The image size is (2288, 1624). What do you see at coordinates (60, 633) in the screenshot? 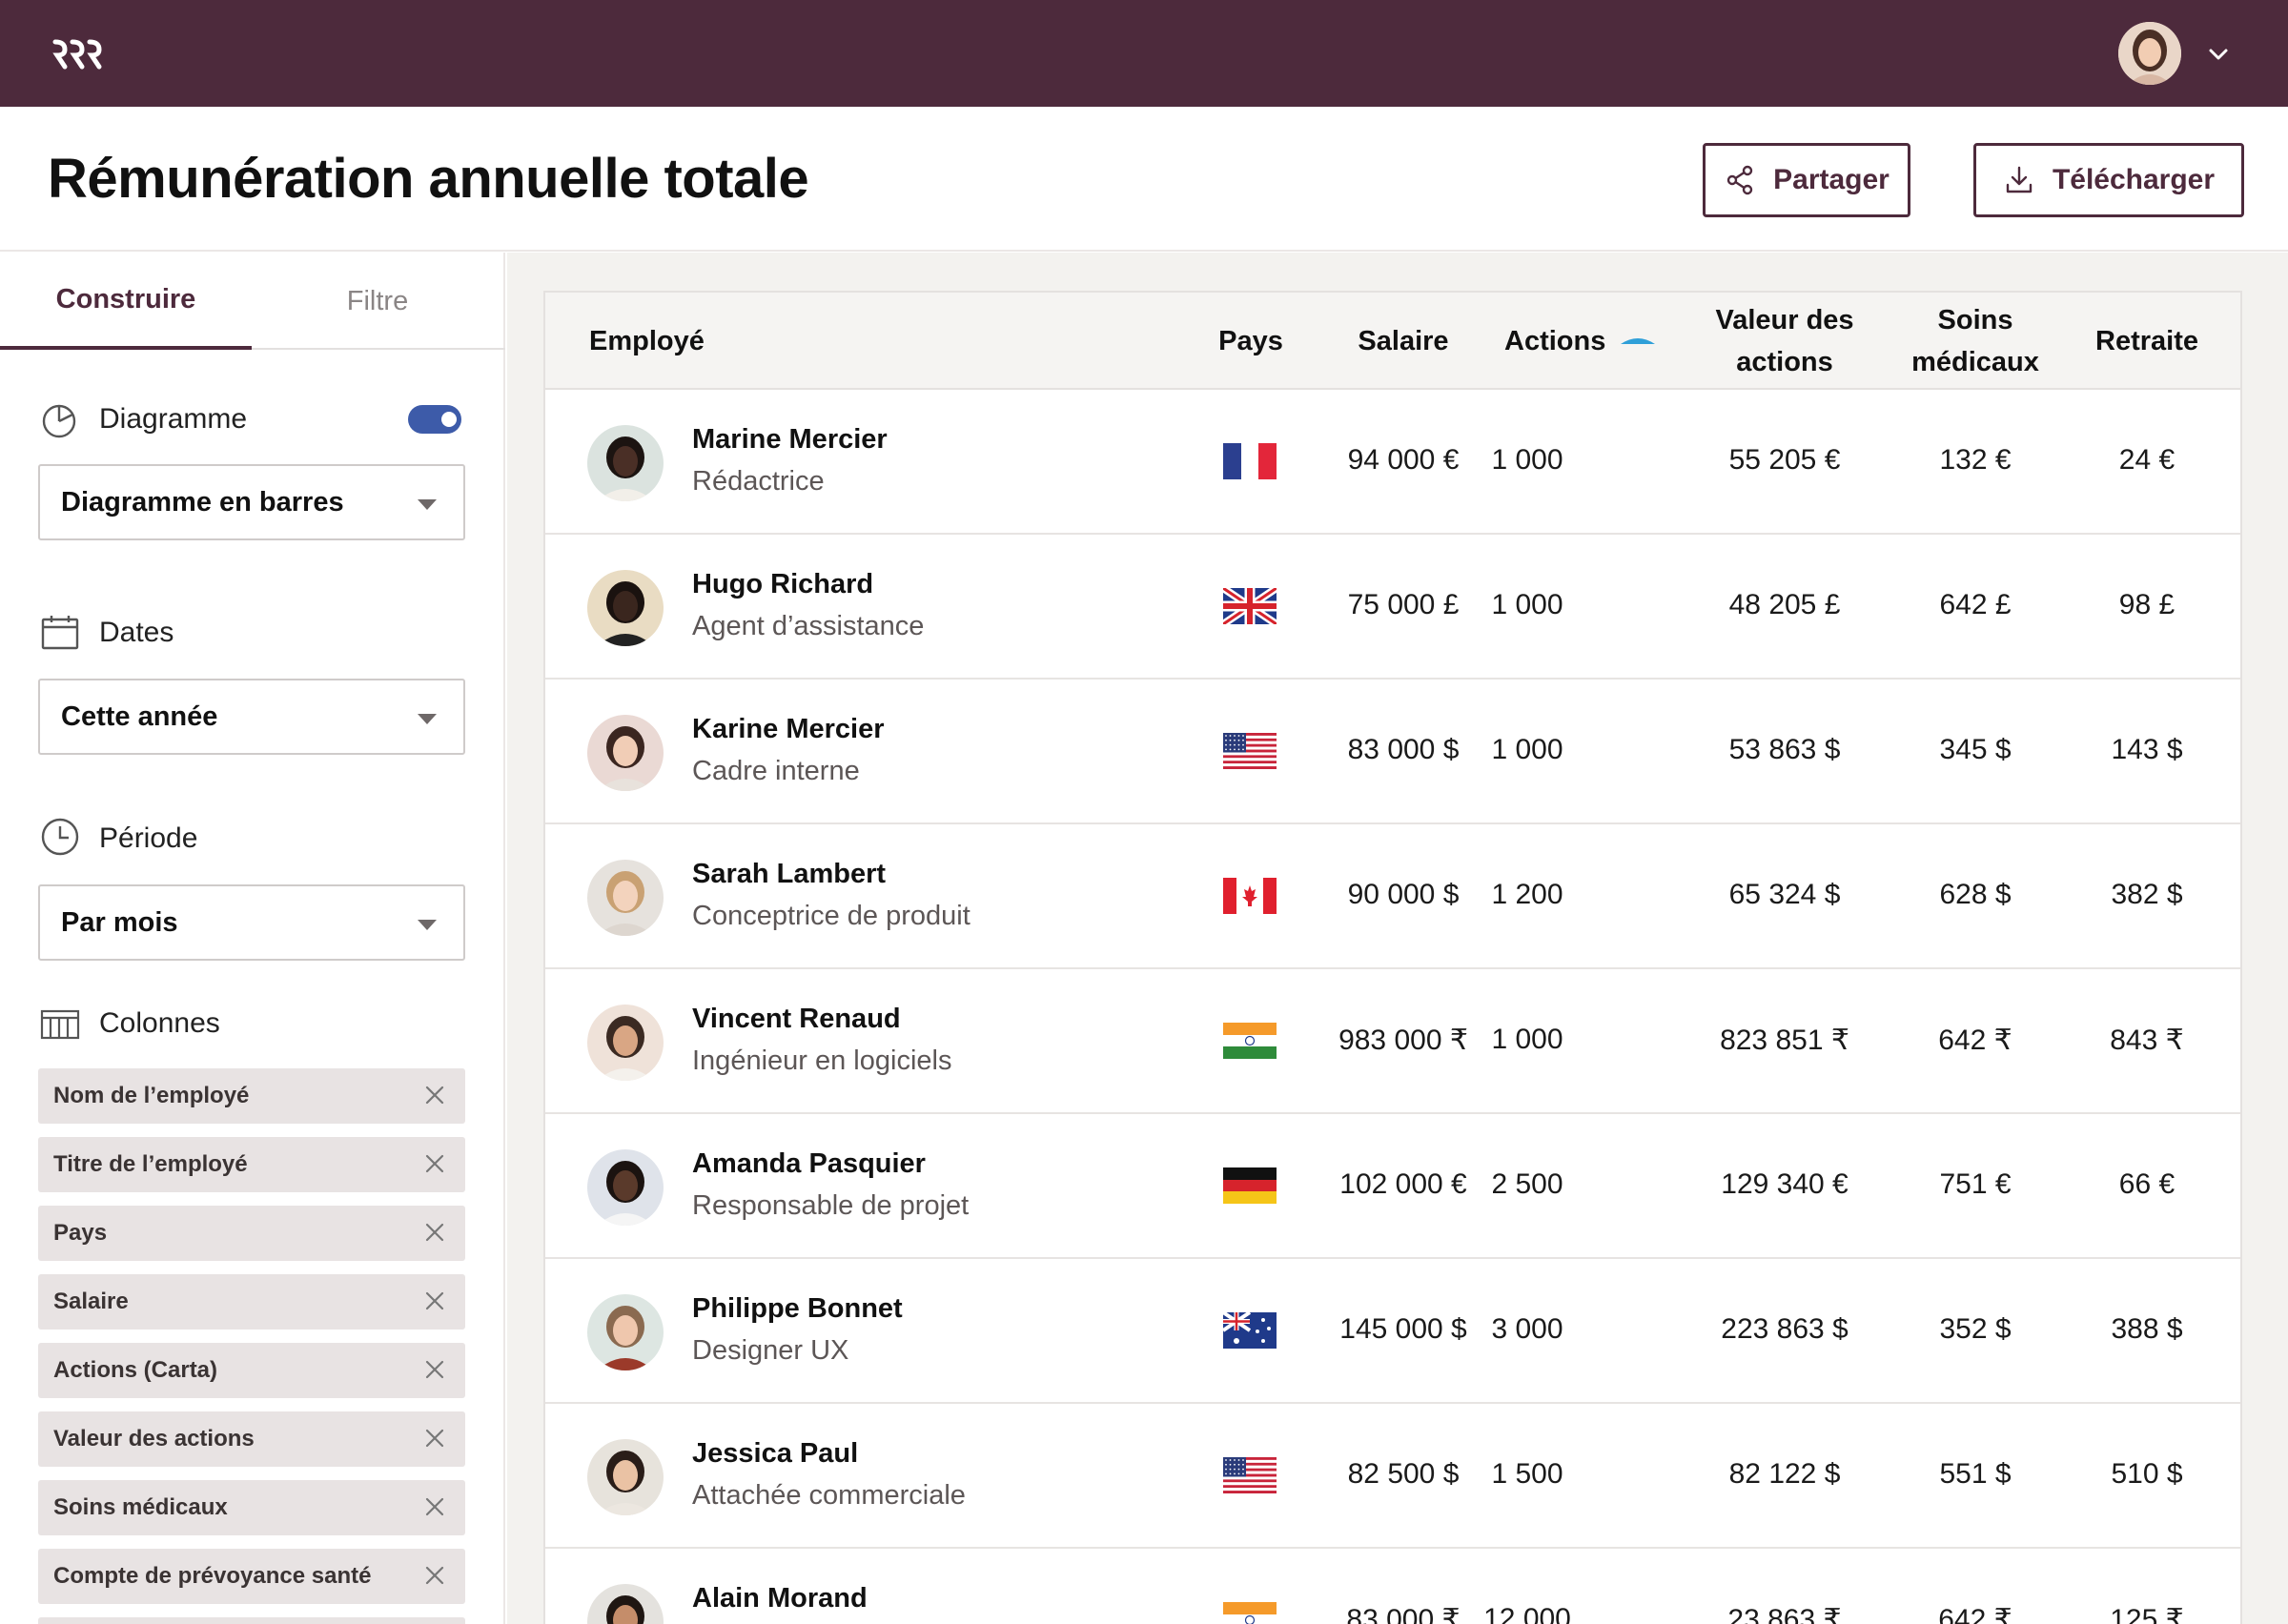
I see `calendar-icon` at bounding box center [60, 633].